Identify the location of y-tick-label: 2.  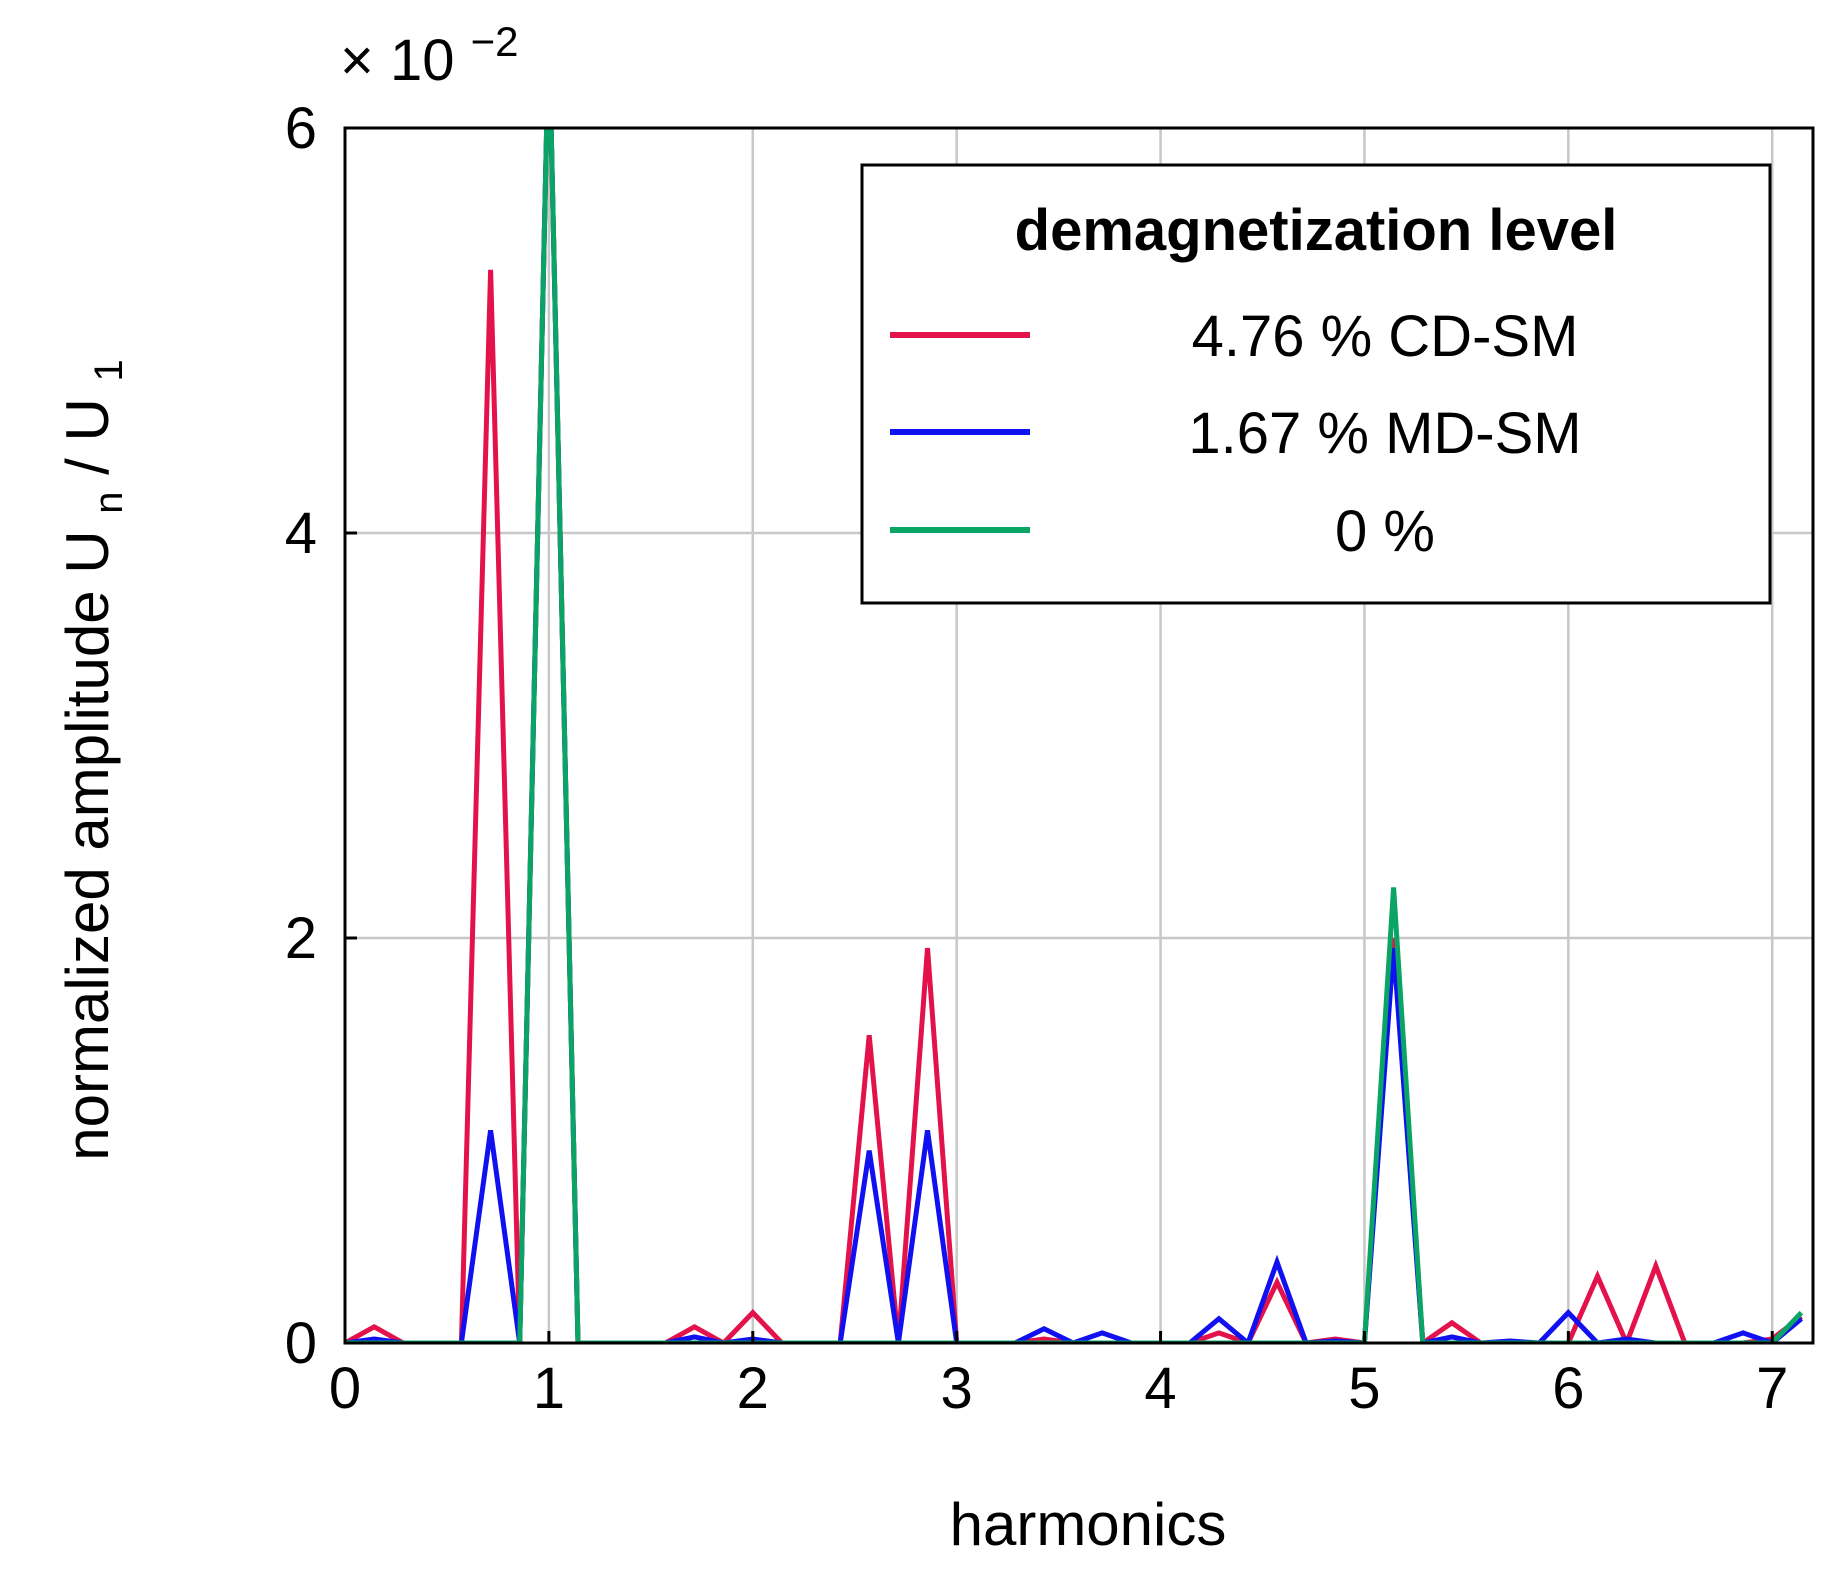
(301, 938).